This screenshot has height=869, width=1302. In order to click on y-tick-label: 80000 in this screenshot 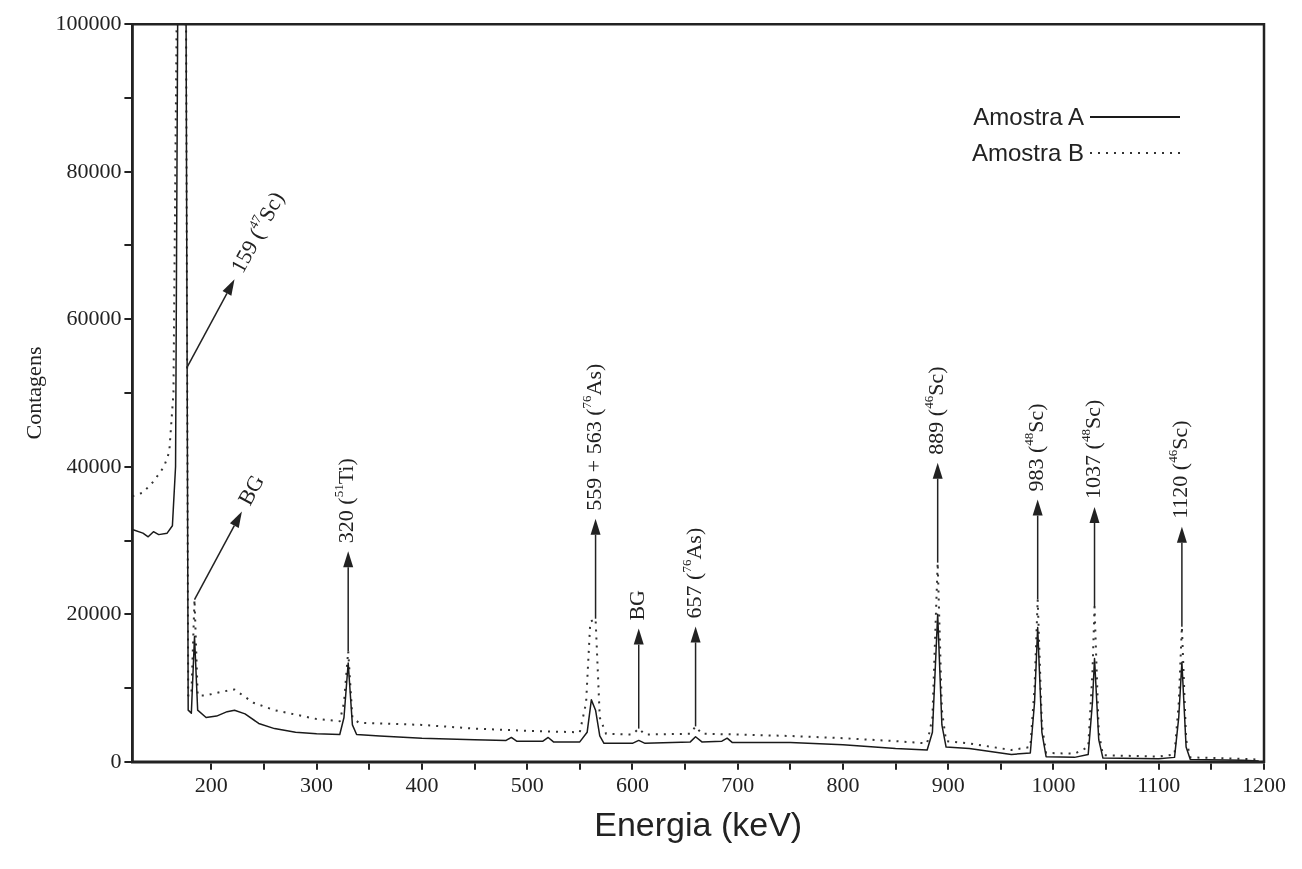, I will do `click(94, 170)`.